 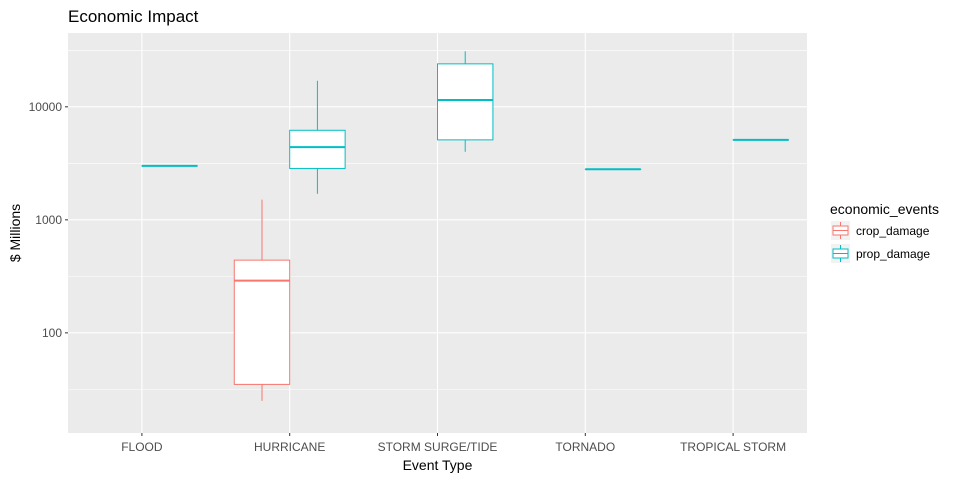 I want to click on legend-title: economic_events, so click(x=884, y=209).